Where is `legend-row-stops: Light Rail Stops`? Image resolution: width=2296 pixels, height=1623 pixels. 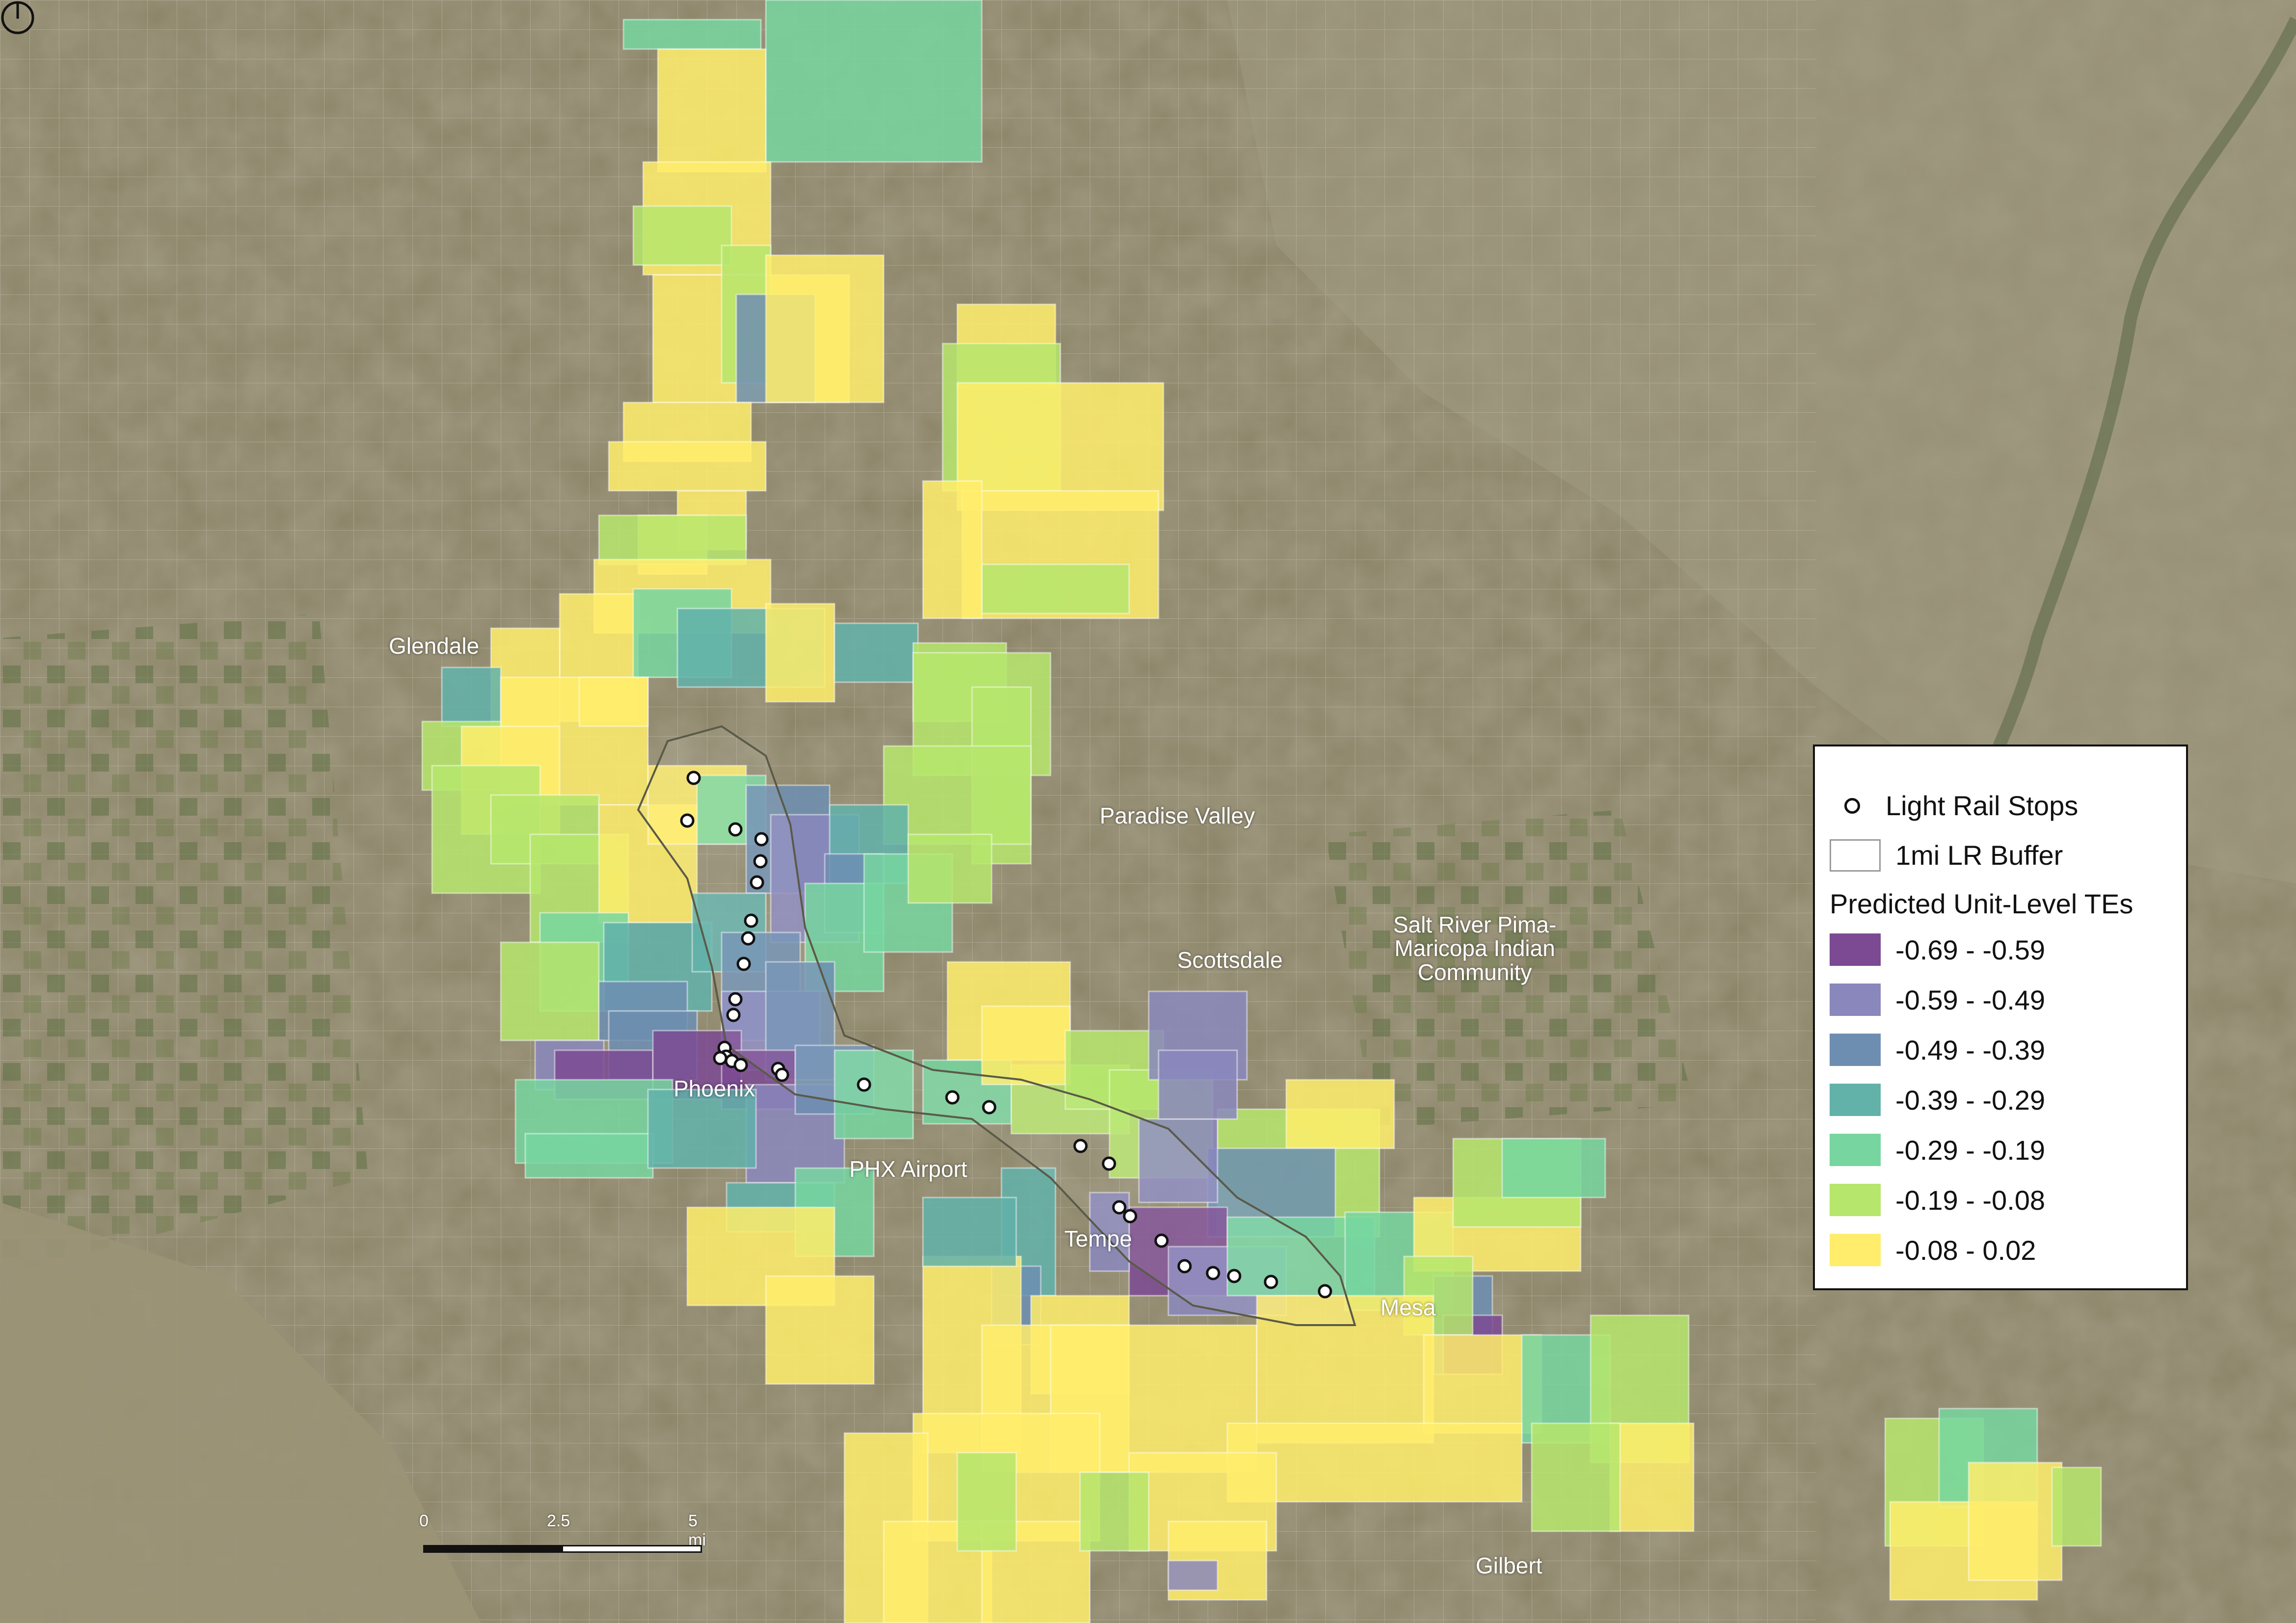
legend-row-stops: Light Rail Stops is located at coordinates (1996, 805).